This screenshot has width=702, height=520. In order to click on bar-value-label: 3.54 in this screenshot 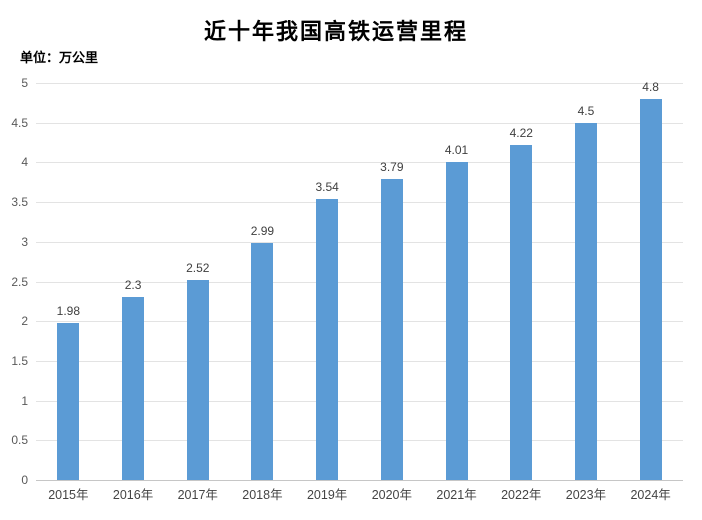, I will do `click(327, 186)`.